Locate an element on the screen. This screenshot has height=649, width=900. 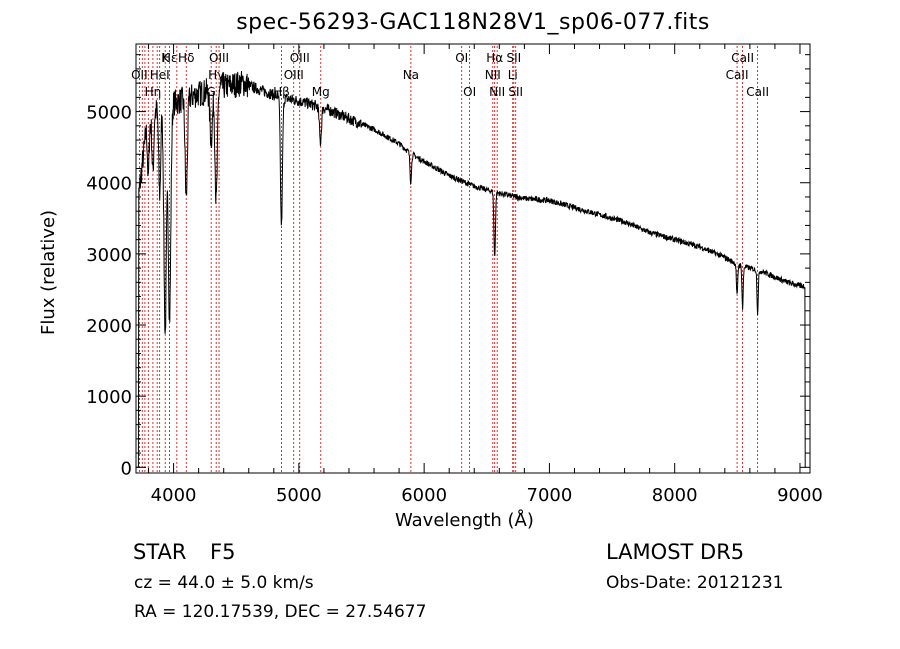
line-marker-label: Na is located at coordinates (411, 75).